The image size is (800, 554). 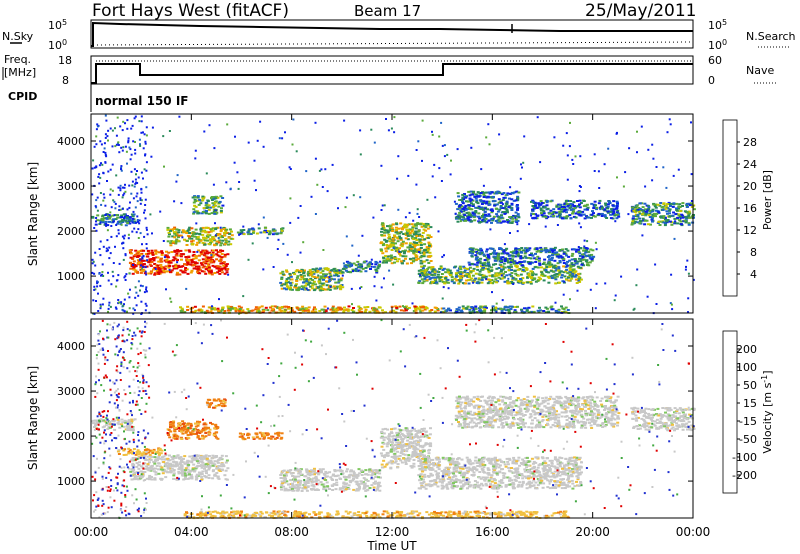 I want to click on date-label: 25/May/2011, so click(x=641, y=11).